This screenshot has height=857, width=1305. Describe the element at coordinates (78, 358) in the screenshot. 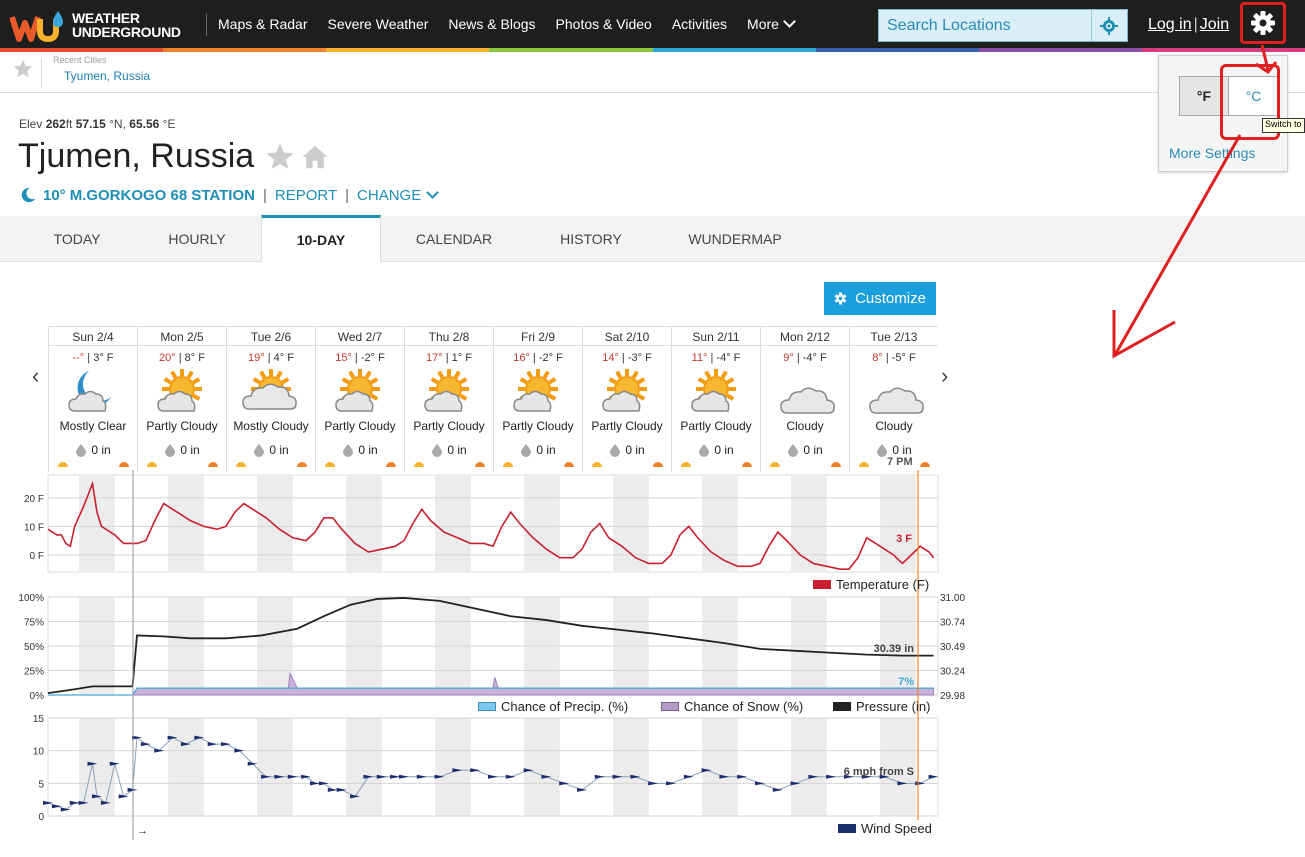

I see `forecast-high: --°` at that location.